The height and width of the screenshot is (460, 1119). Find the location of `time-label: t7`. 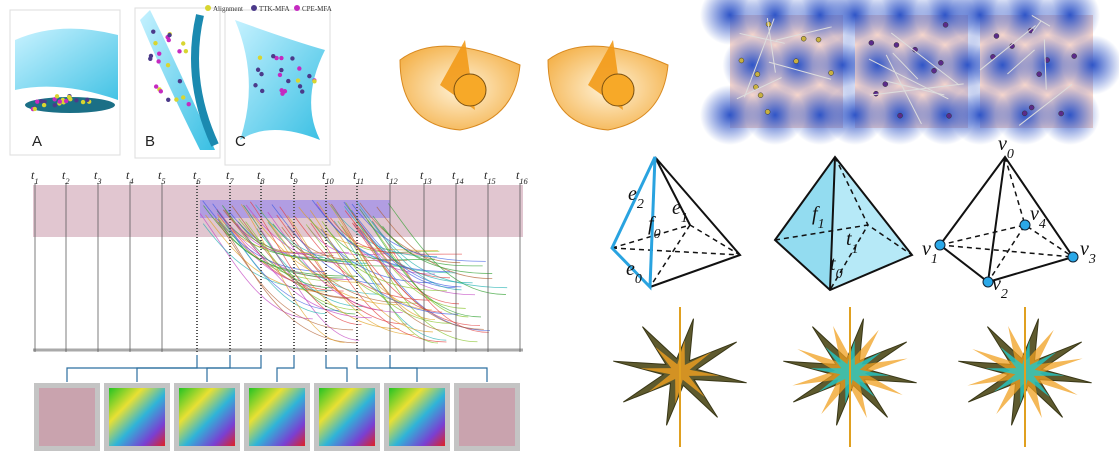

time-label: t7 is located at coordinates (230, 177).